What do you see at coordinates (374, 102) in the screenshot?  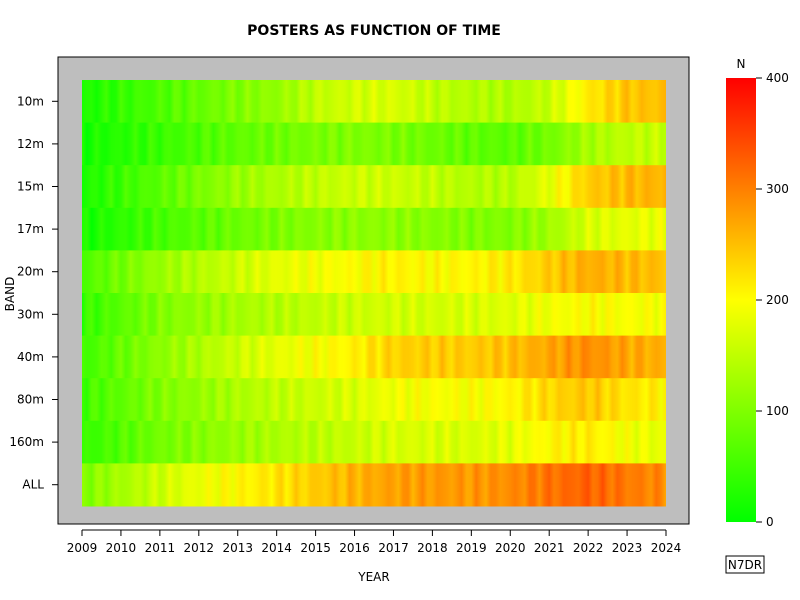 I see `heatmap-band-10m` at bounding box center [374, 102].